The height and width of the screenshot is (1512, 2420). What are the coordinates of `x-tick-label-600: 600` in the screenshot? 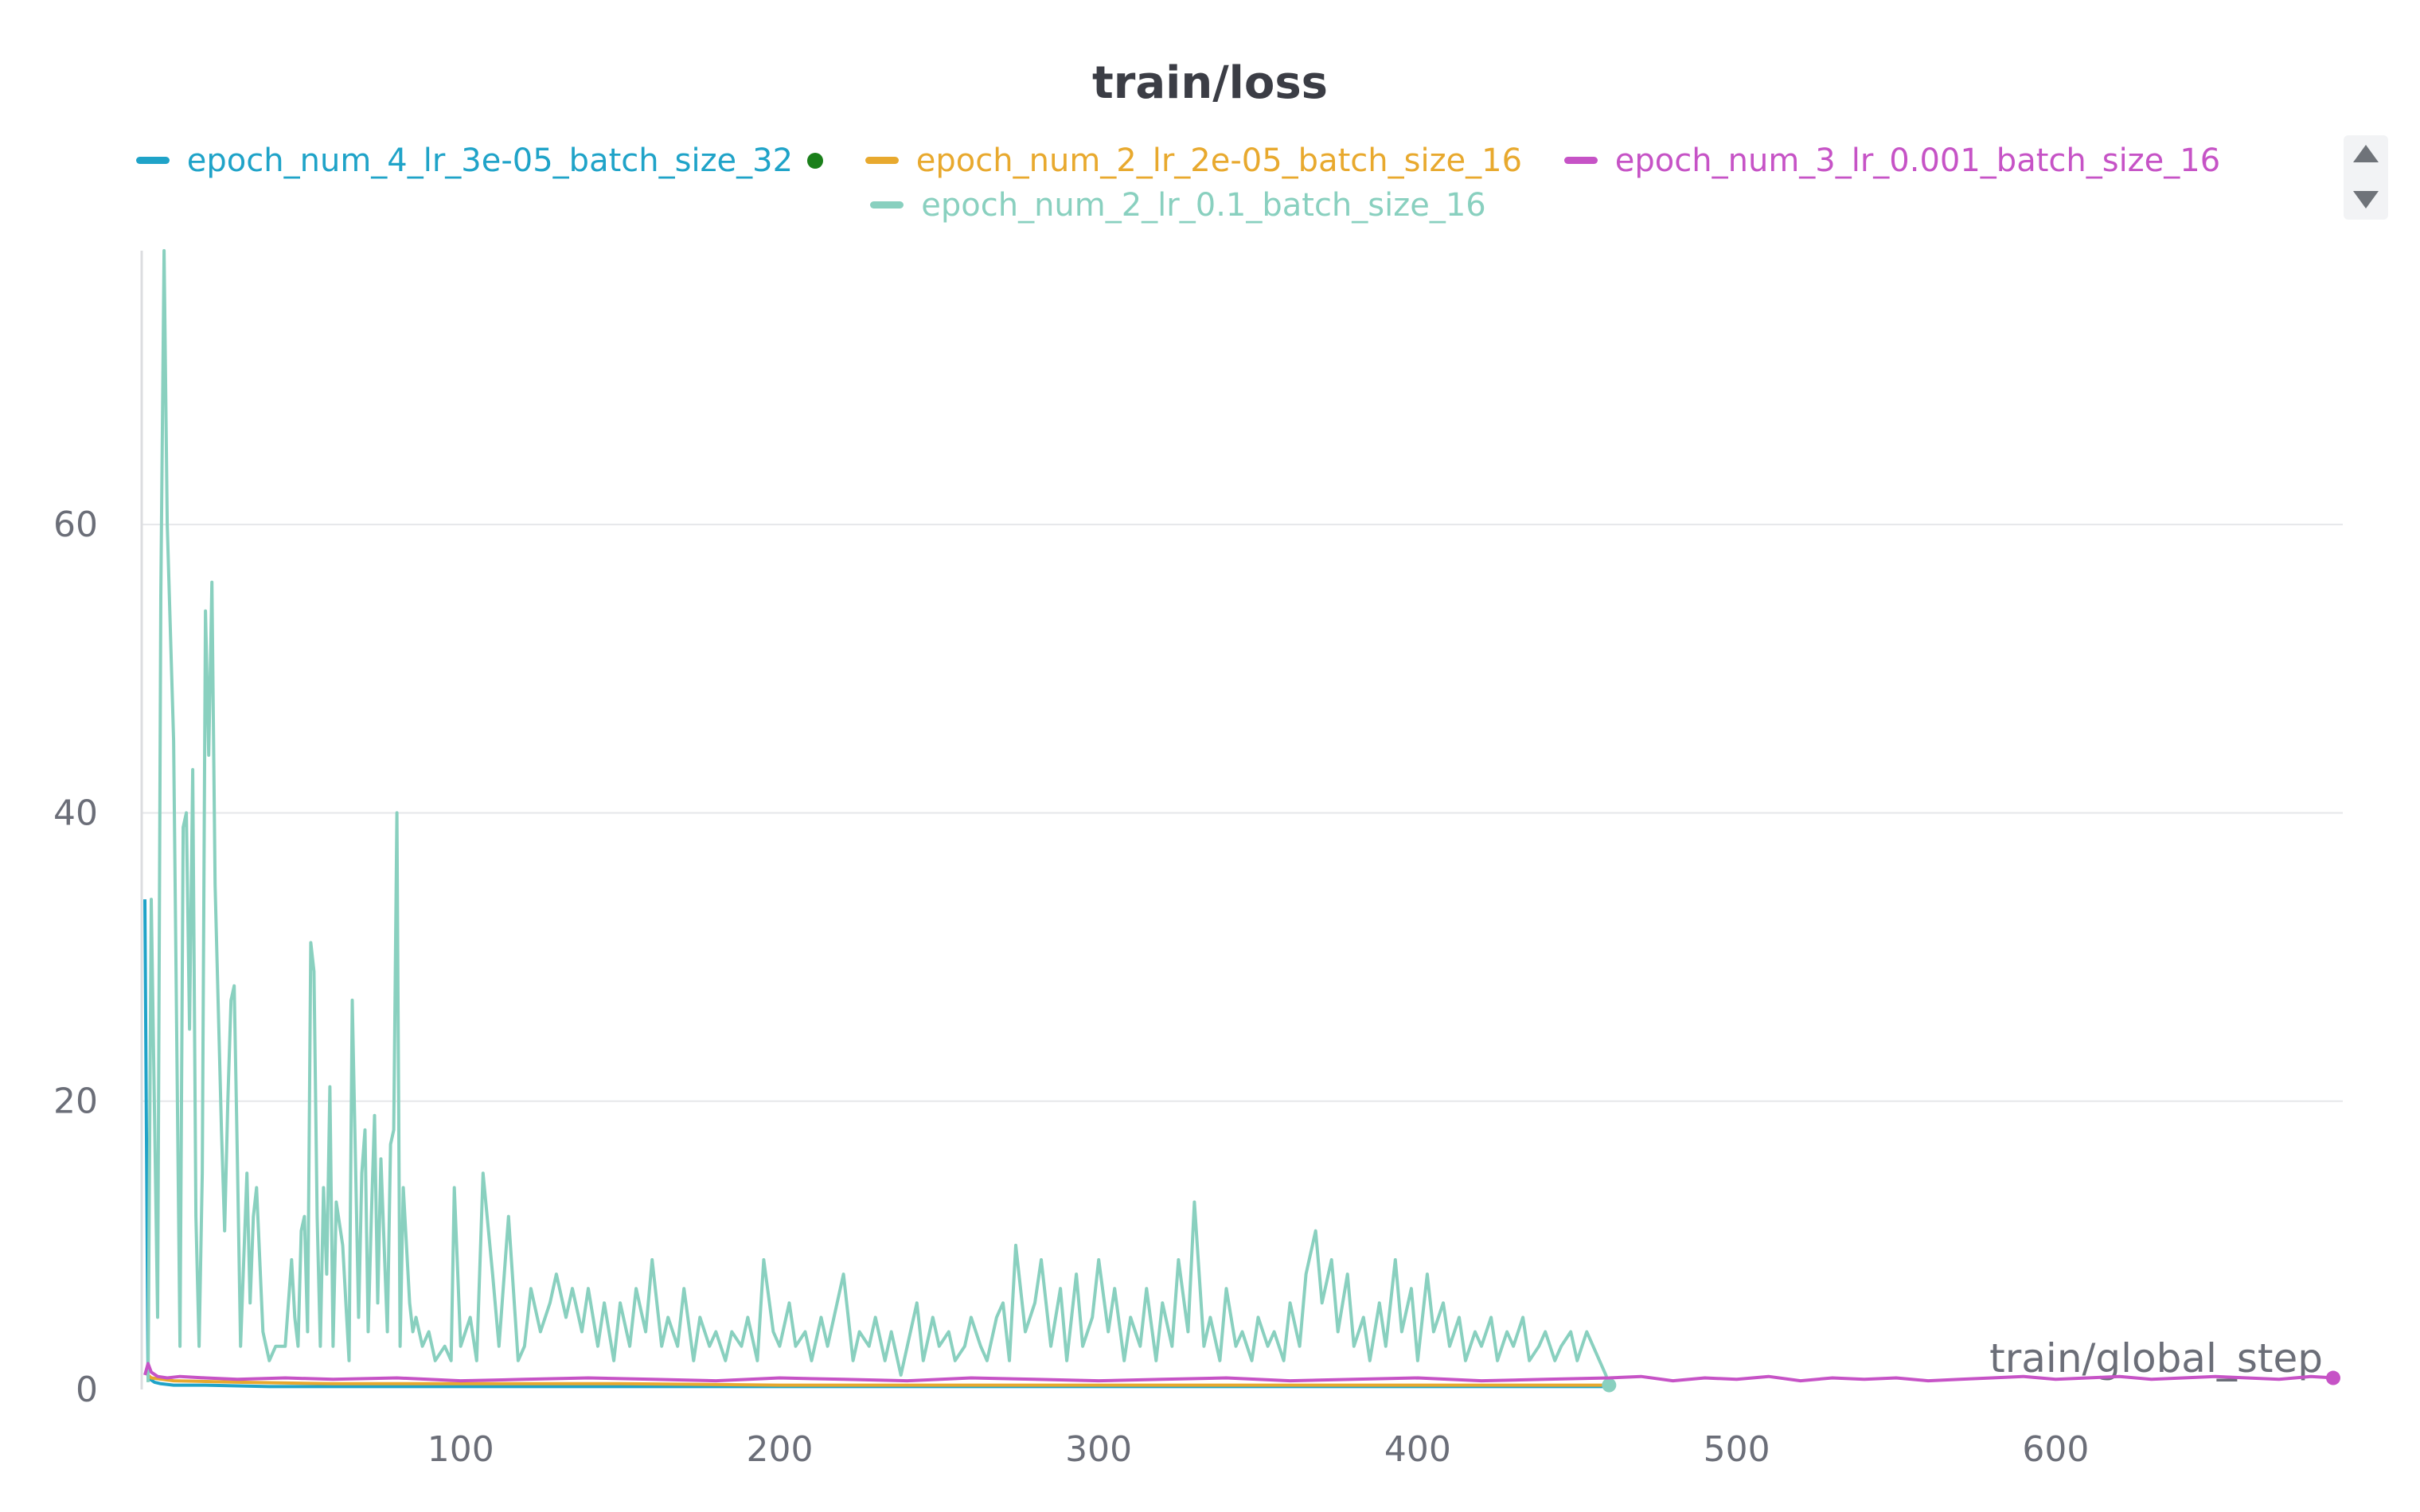 It's located at (2055, 1449).